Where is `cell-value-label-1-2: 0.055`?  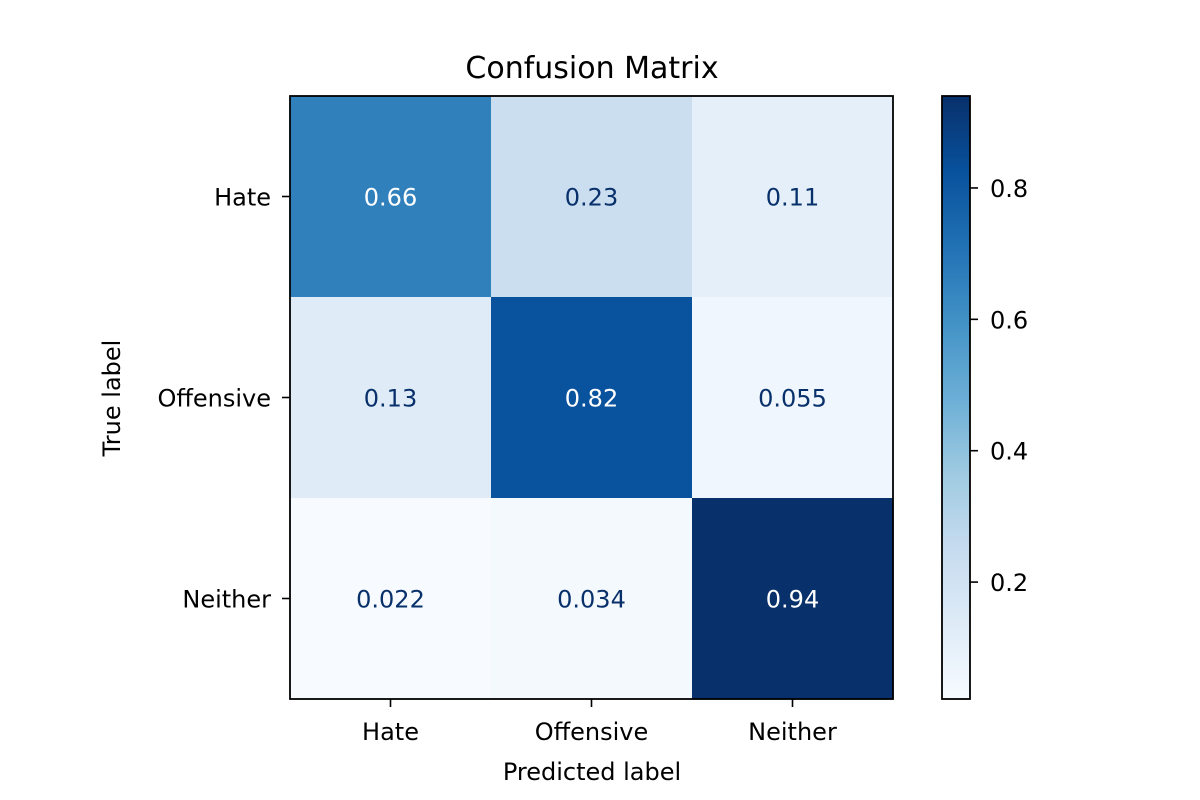 cell-value-label-1-2: 0.055 is located at coordinates (792, 399).